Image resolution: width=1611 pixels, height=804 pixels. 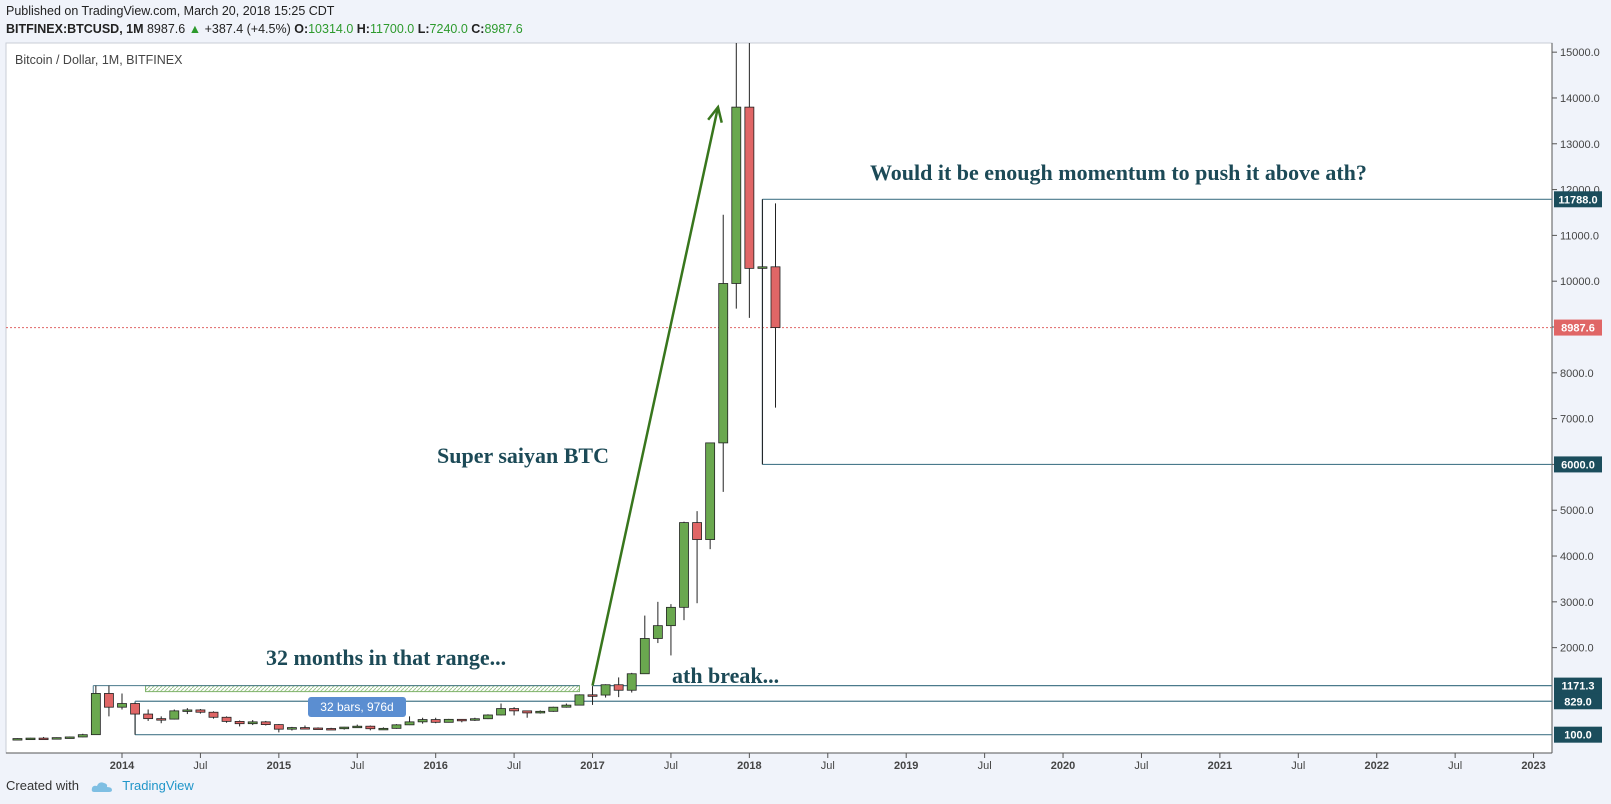 I want to click on y-tick-label: 3000.0, so click(x=1577, y=603).